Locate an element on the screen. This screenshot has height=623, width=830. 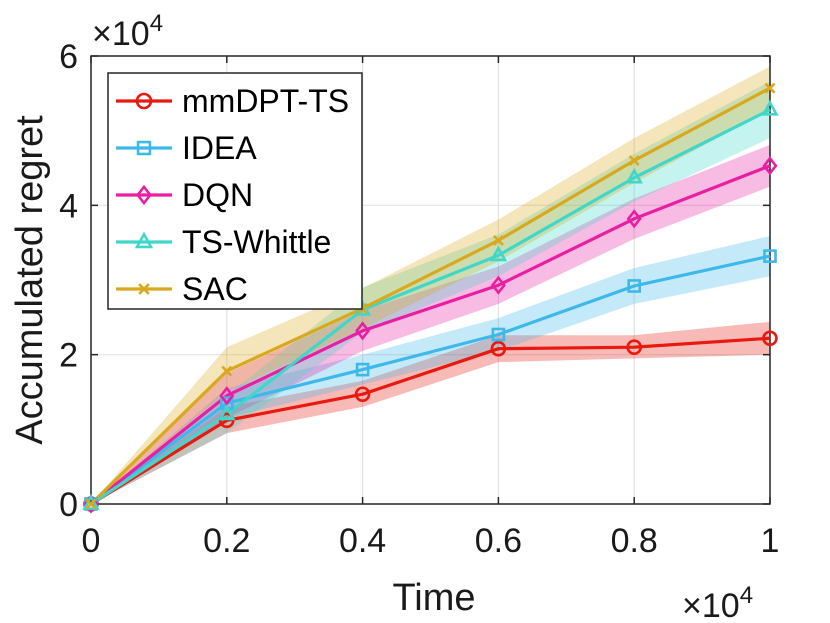
x-tick-label: 0 is located at coordinates (91, 541).